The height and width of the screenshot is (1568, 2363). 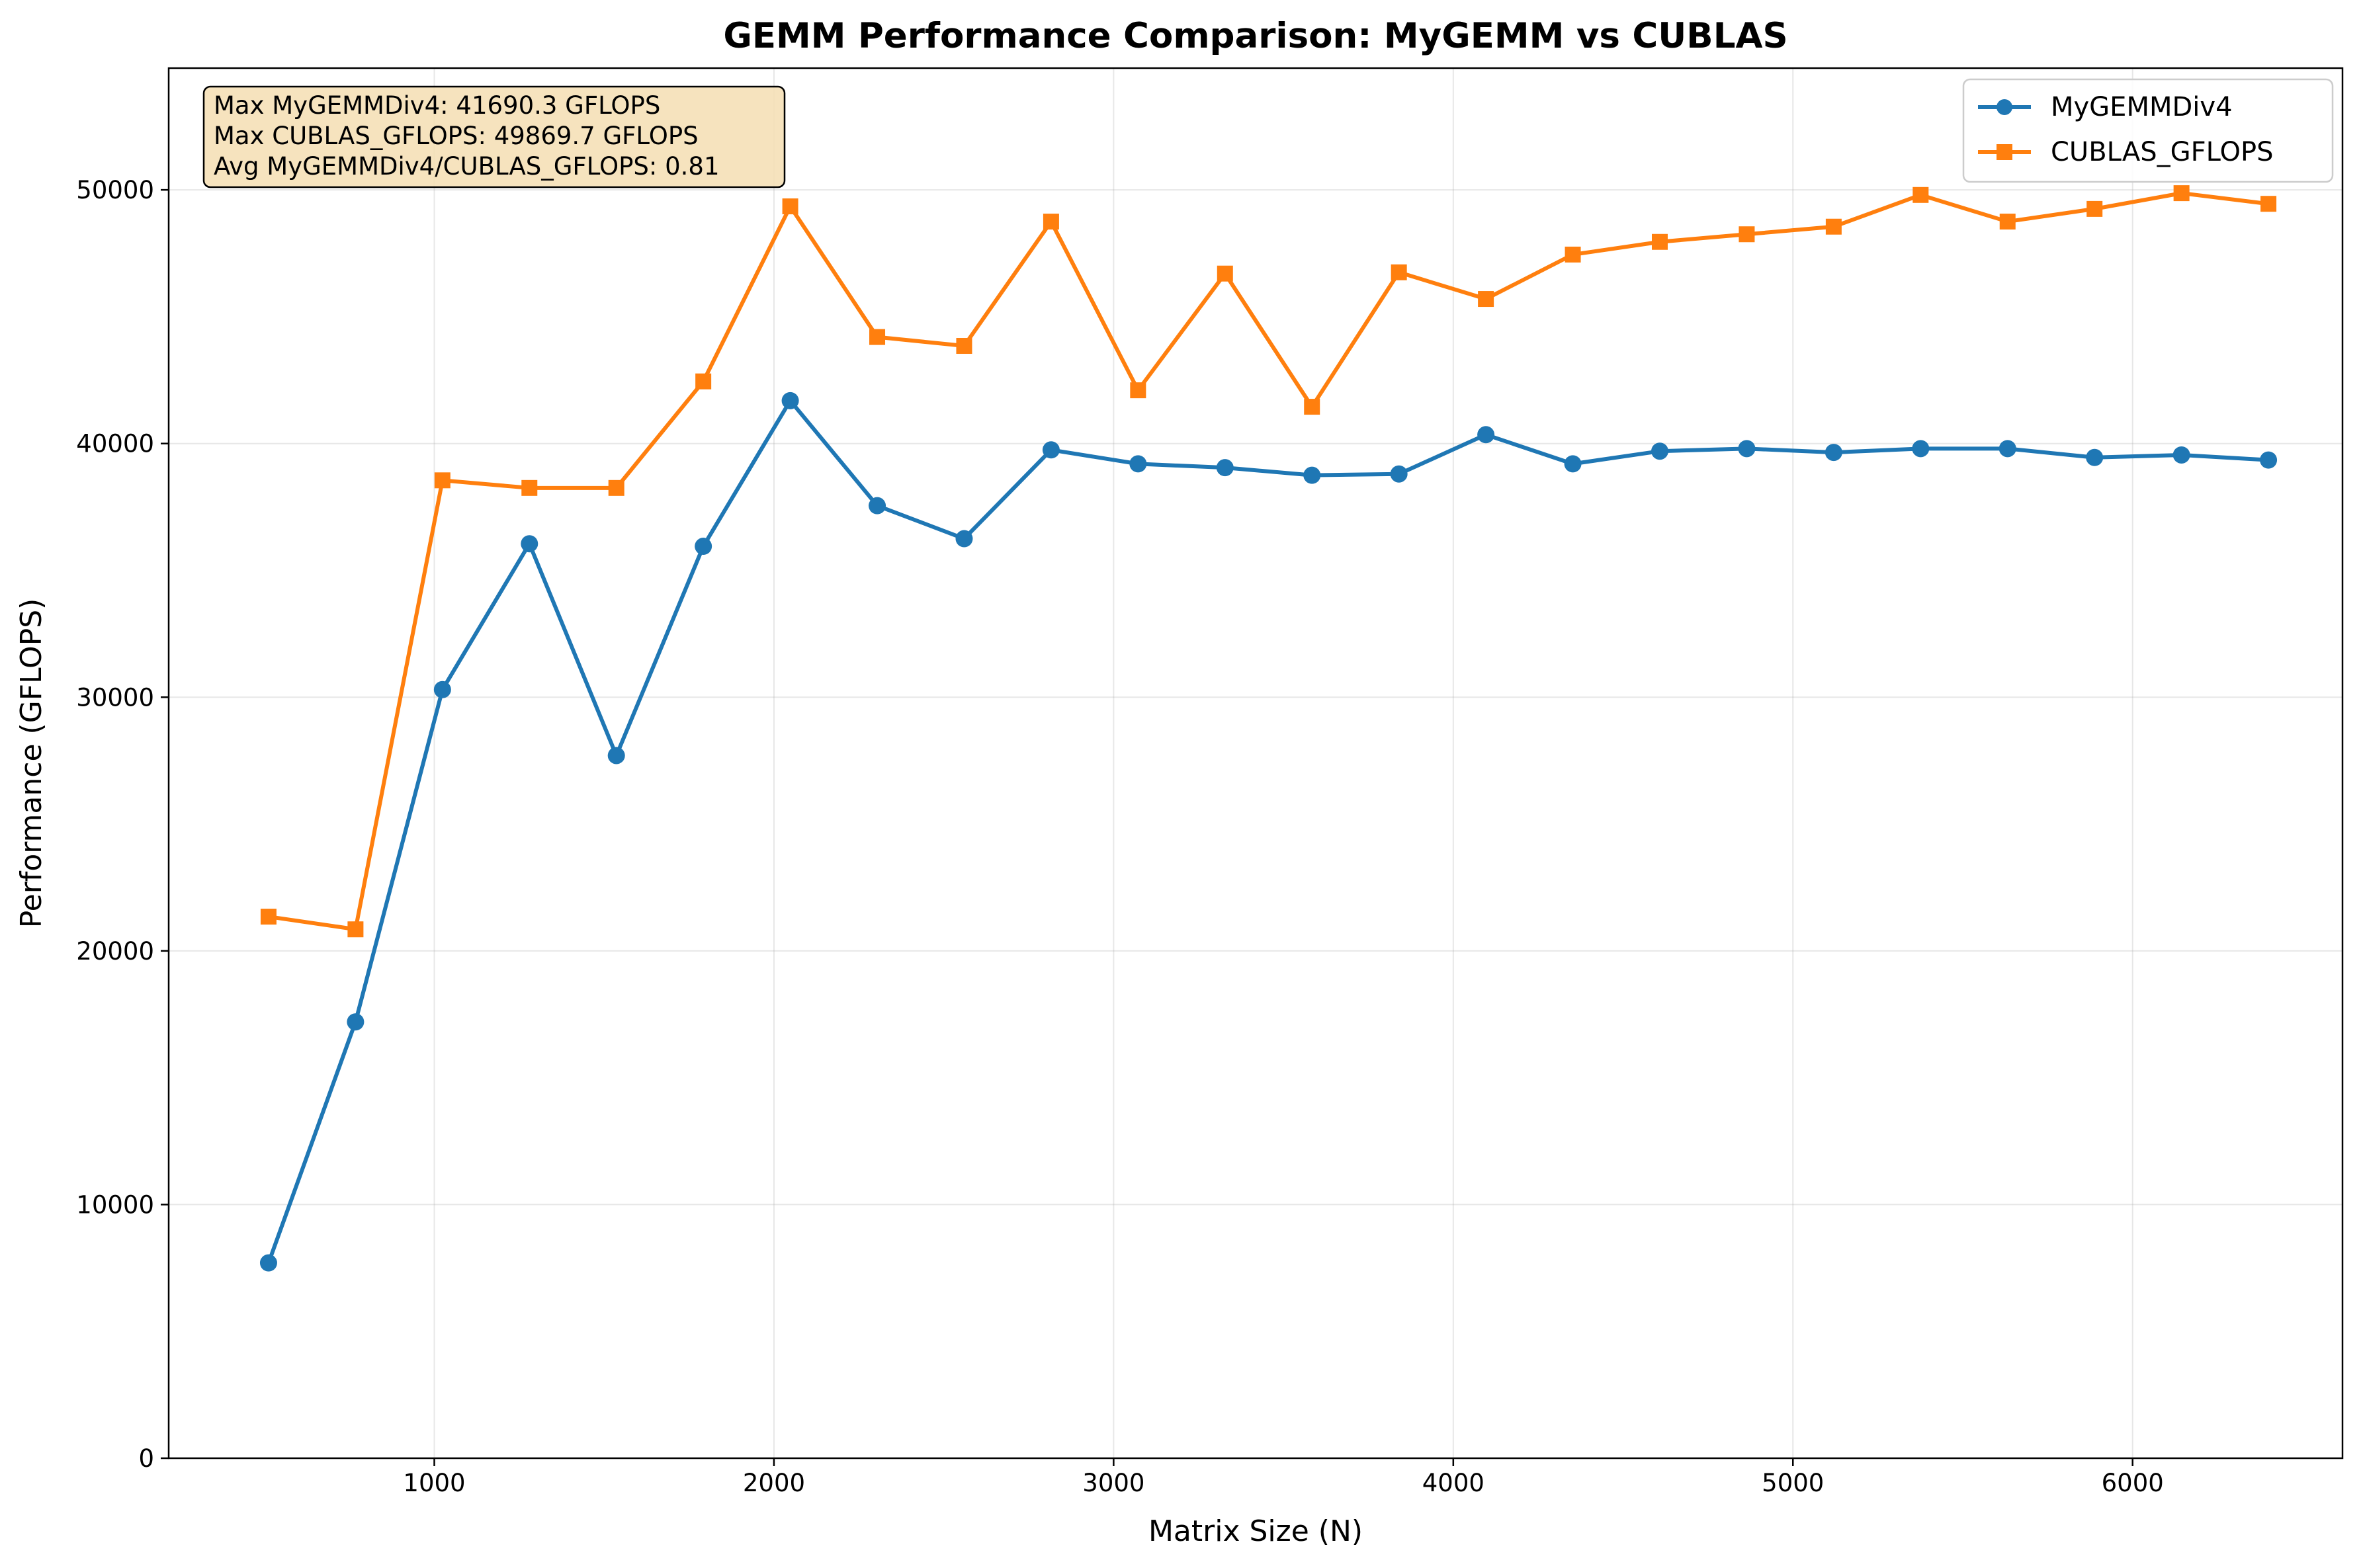 I want to click on y-tick-label: 50000, so click(x=115, y=190).